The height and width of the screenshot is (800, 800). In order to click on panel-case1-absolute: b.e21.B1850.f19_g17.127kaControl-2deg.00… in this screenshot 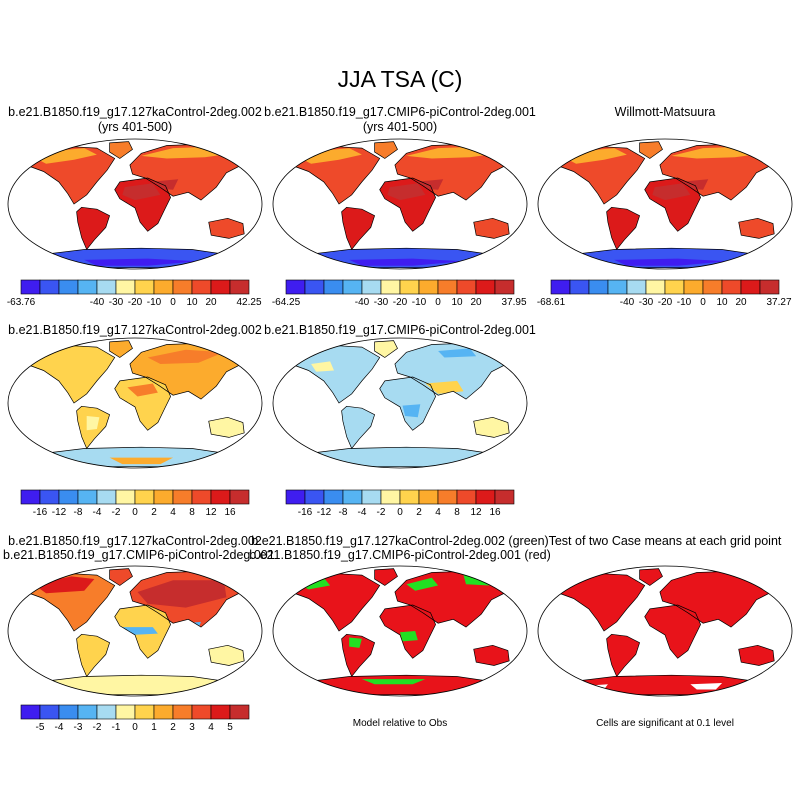, I will do `click(135, 206)`.